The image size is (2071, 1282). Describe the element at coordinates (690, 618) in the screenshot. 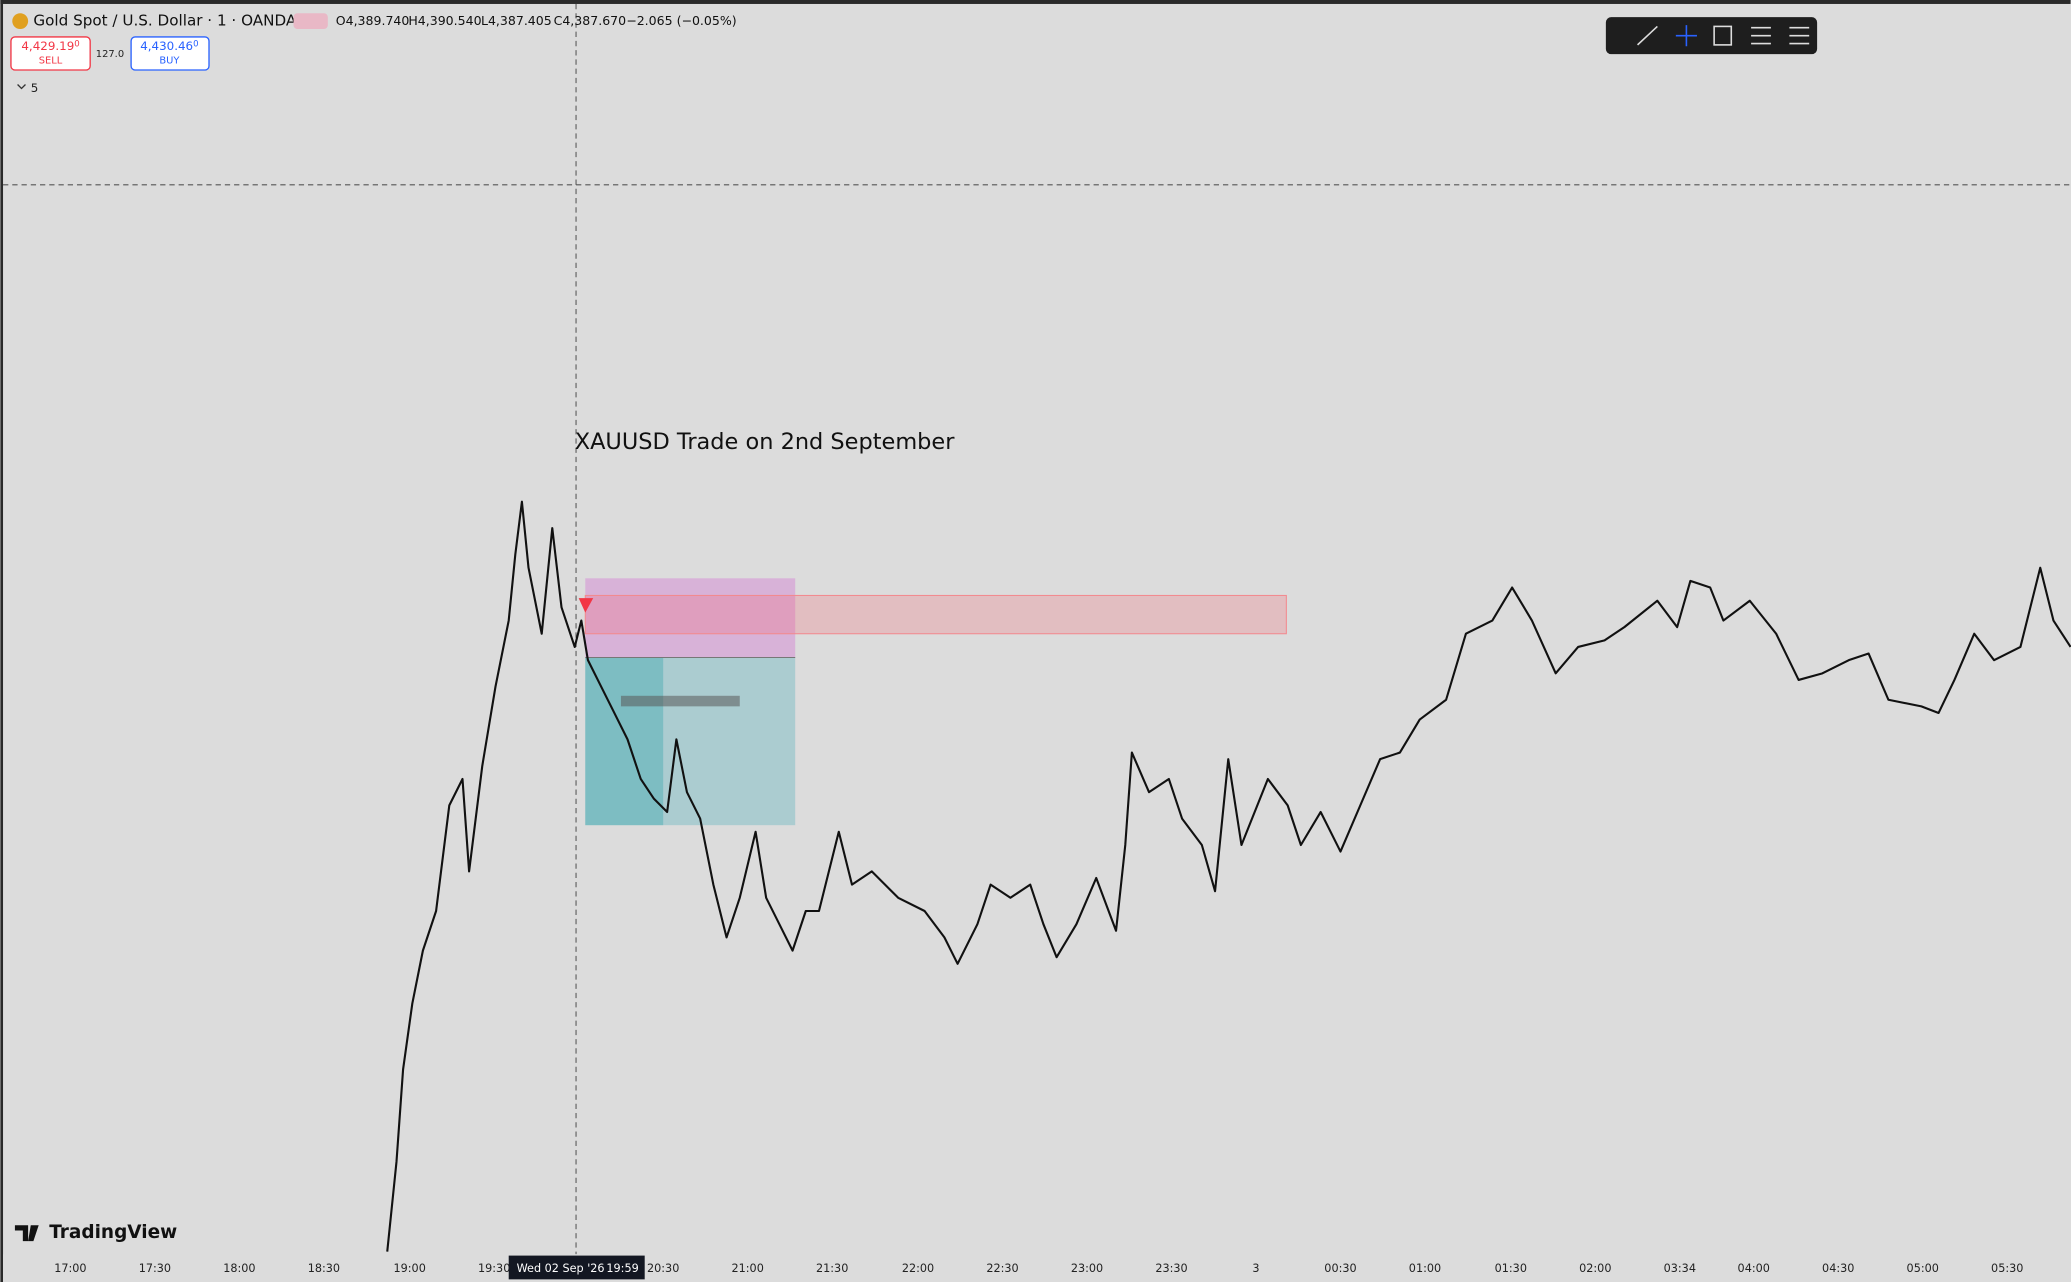

I see `stop-zone` at that location.